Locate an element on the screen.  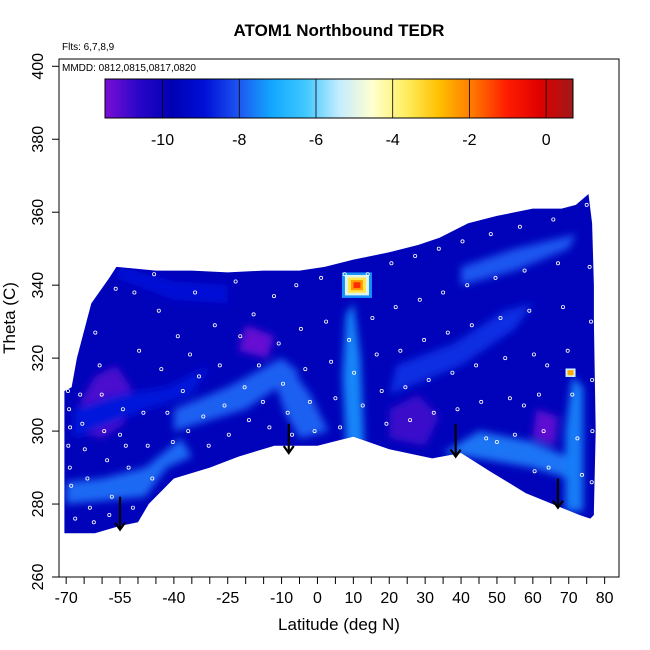
x-tick-label: 40 is located at coordinates (461, 598).